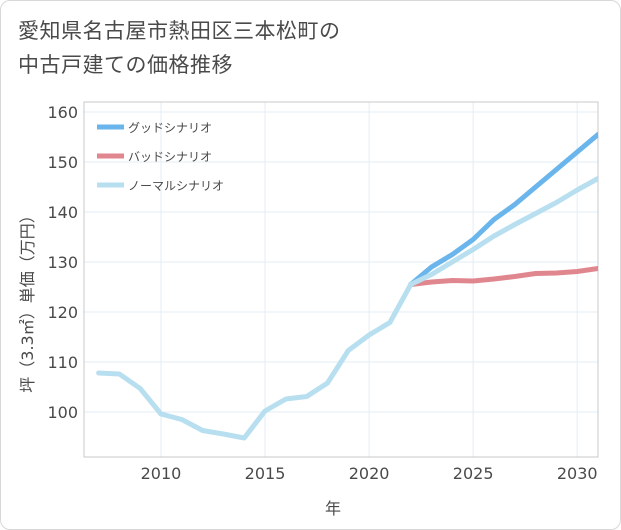 The width and height of the screenshot is (621, 530). What do you see at coordinates (62, 312) in the screenshot?
I see `y-tick-label-120: 120` at bounding box center [62, 312].